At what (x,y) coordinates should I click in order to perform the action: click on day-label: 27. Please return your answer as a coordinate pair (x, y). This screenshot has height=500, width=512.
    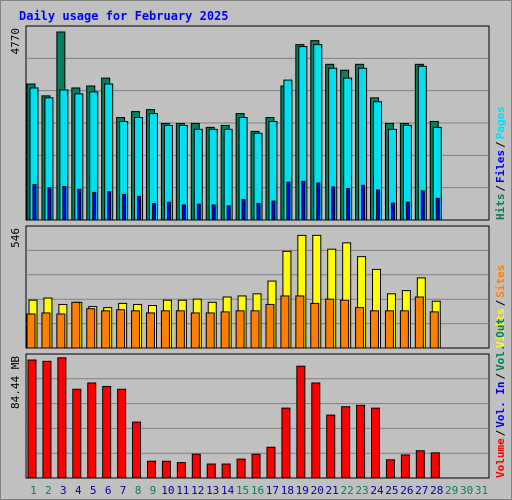
    Looking at the image, I should click on (421, 490).